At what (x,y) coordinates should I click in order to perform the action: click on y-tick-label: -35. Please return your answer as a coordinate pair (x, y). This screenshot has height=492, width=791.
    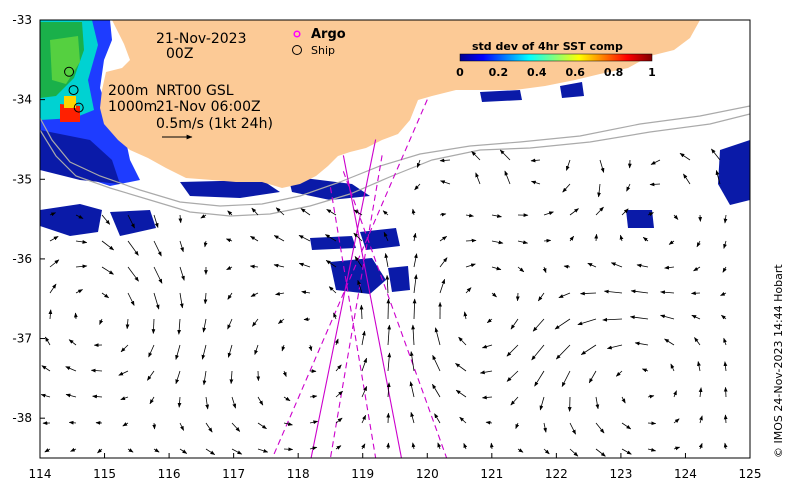
    Looking at the image, I should click on (22, 179).